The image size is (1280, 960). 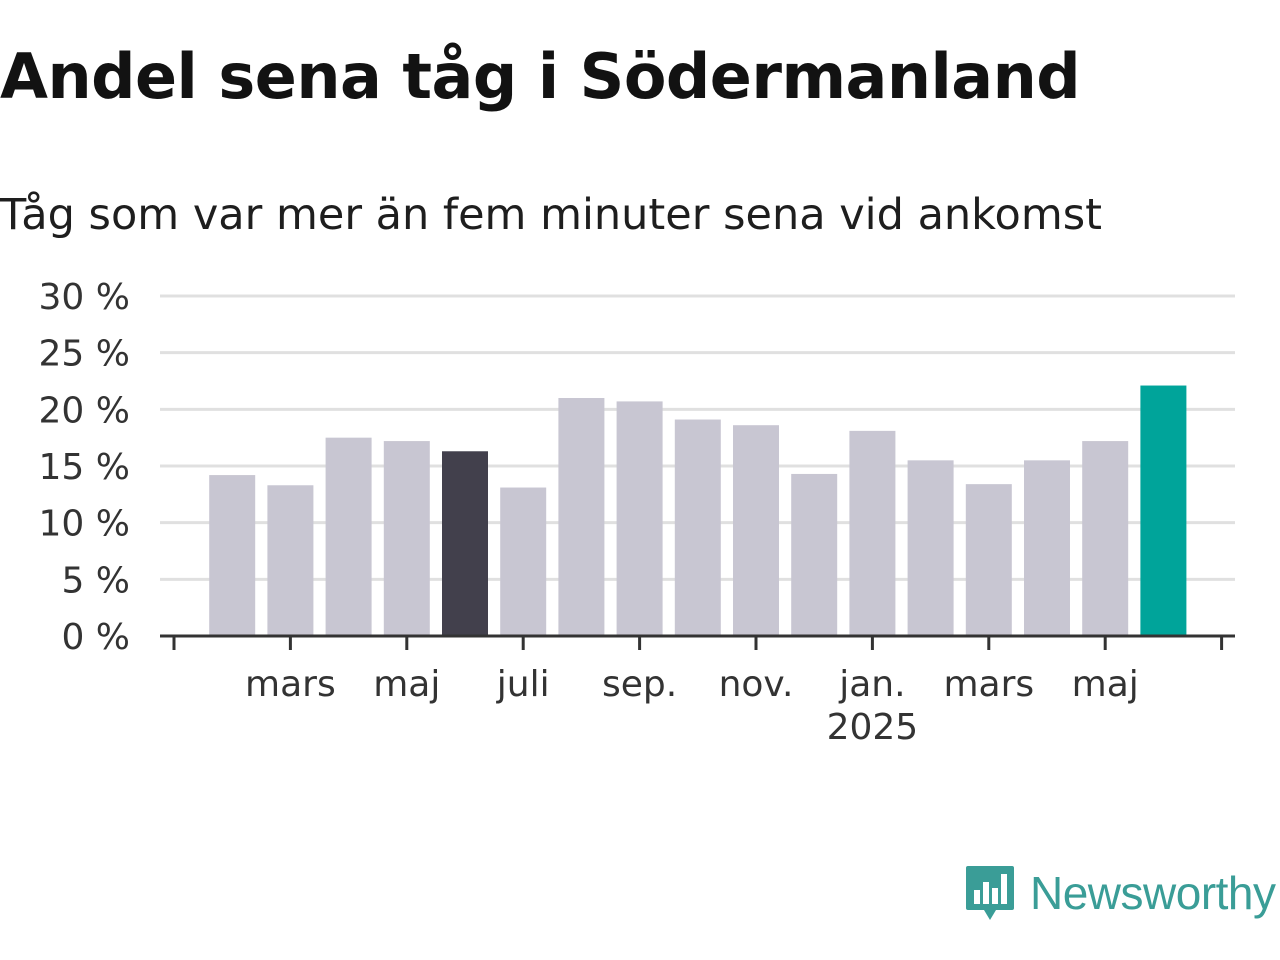 What do you see at coordinates (990, 893) in the screenshot?
I see `bar-chart-speech-bubble-icon` at bounding box center [990, 893].